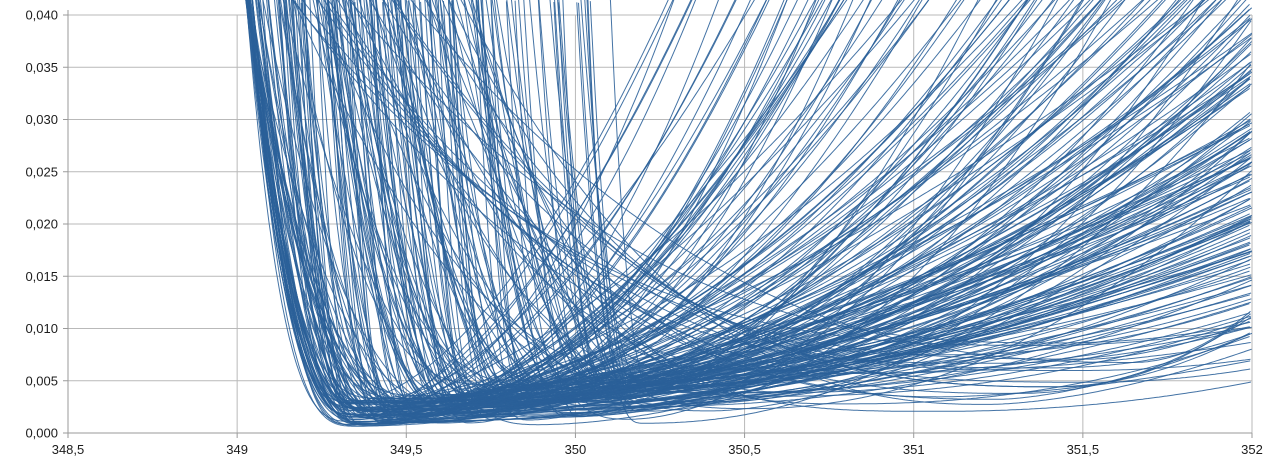  I want to click on x-tick-label: 348,5, so click(68, 449).